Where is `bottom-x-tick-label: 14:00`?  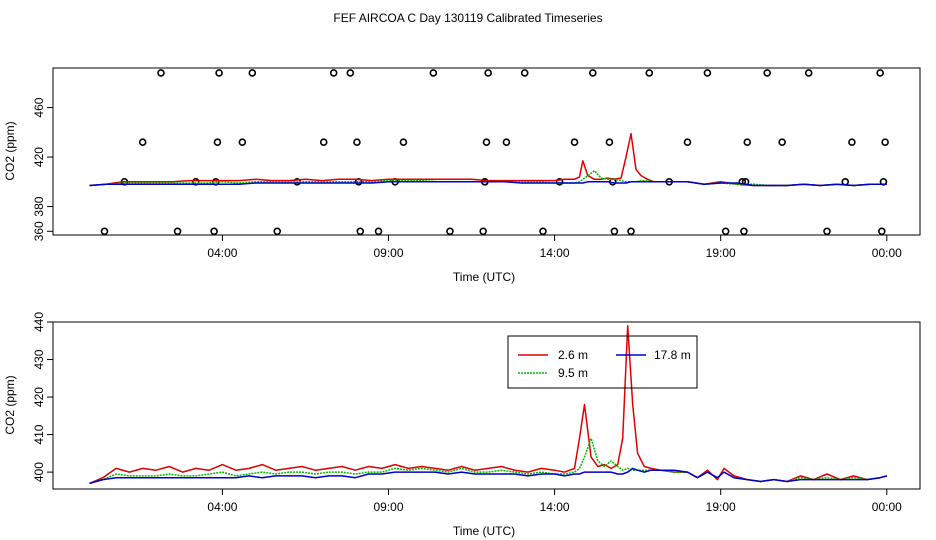 bottom-x-tick-label: 14:00 is located at coordinates (555, 507).